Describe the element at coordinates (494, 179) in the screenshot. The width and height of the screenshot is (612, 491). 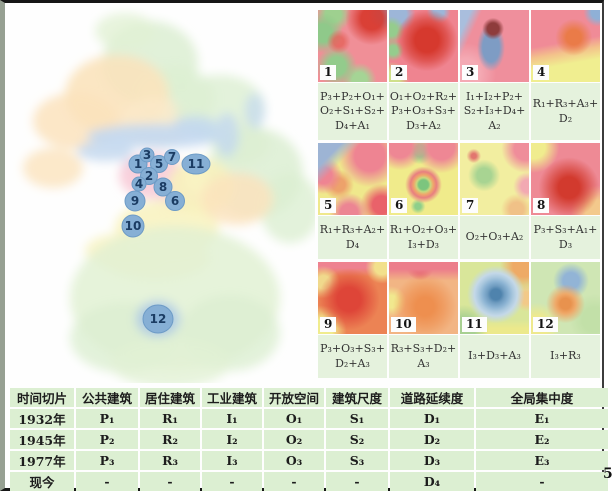
I see `heatmap-image-7: 7` at that location.